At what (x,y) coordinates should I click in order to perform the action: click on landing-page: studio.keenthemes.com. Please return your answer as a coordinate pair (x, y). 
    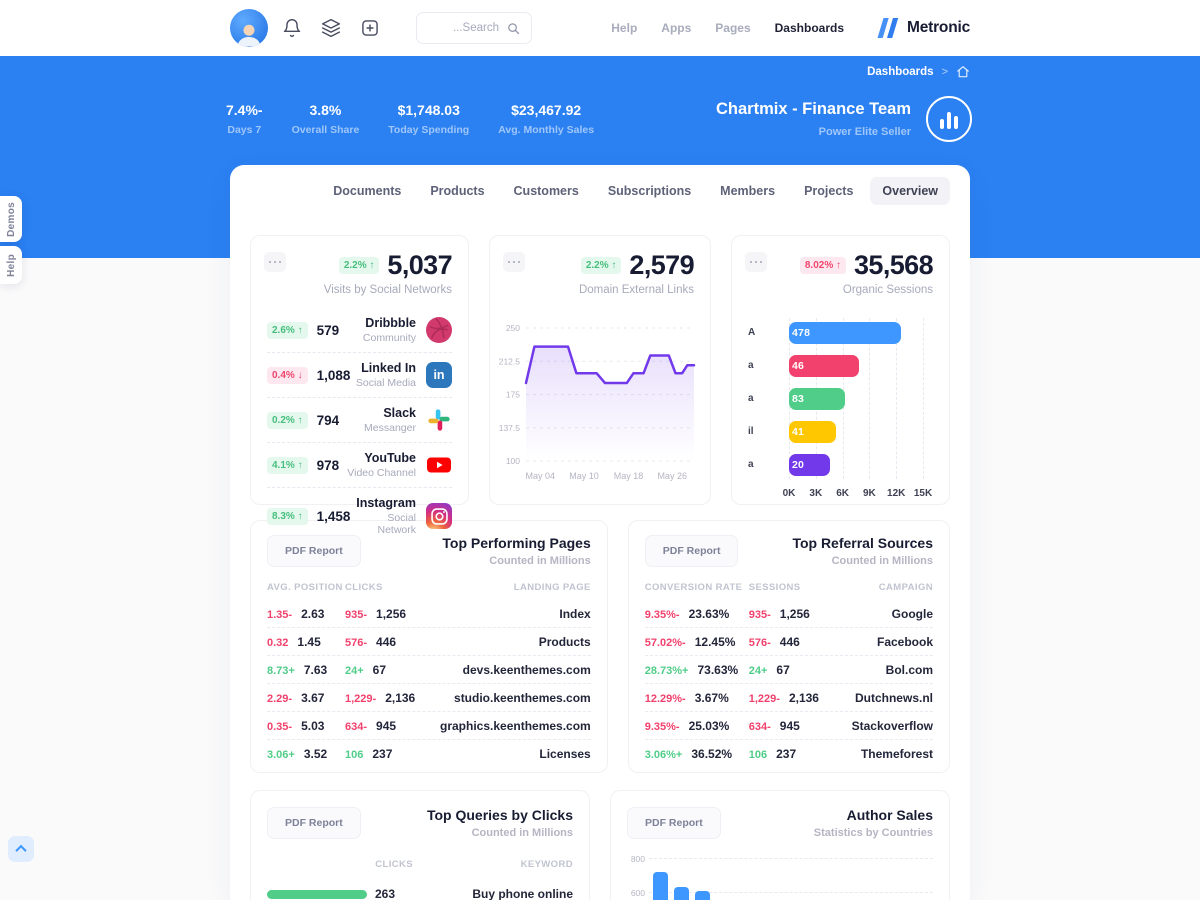
    Looking at the image, I should click on (522, 697).